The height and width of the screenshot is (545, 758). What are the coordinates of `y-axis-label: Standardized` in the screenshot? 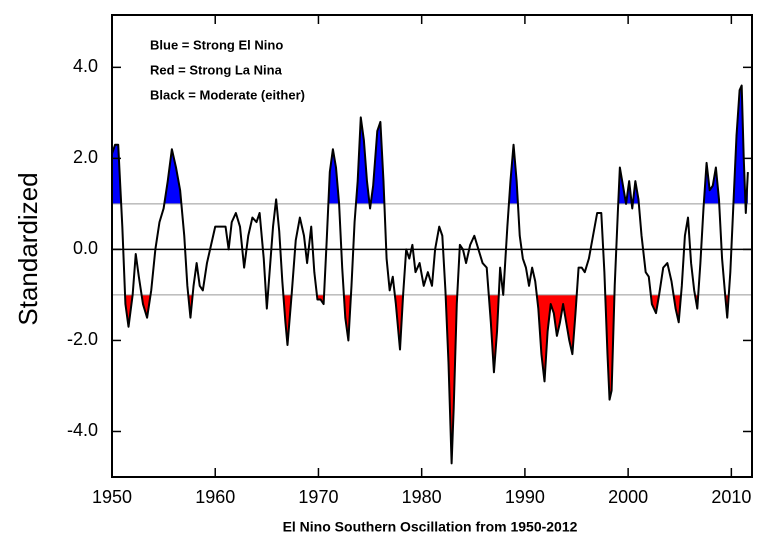 It's located at (28, 248).